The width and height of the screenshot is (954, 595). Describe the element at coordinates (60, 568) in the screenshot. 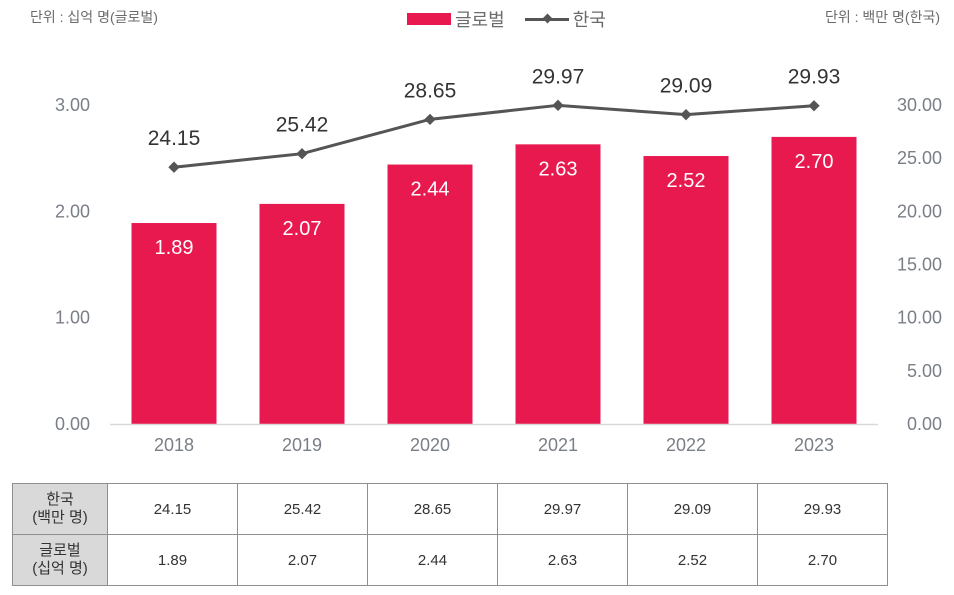

I see `row-header-unit: (십억 명)` at that location.